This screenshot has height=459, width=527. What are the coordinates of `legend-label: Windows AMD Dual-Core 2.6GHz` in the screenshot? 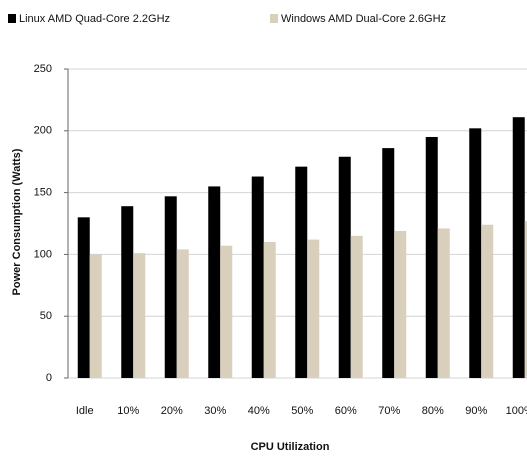 It's located at (363, 19).